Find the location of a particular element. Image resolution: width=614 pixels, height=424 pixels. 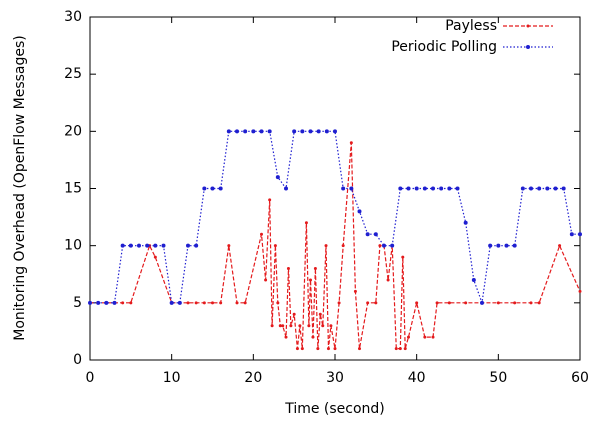

x-tick-label: 30 is located at coordinates (335, 378).